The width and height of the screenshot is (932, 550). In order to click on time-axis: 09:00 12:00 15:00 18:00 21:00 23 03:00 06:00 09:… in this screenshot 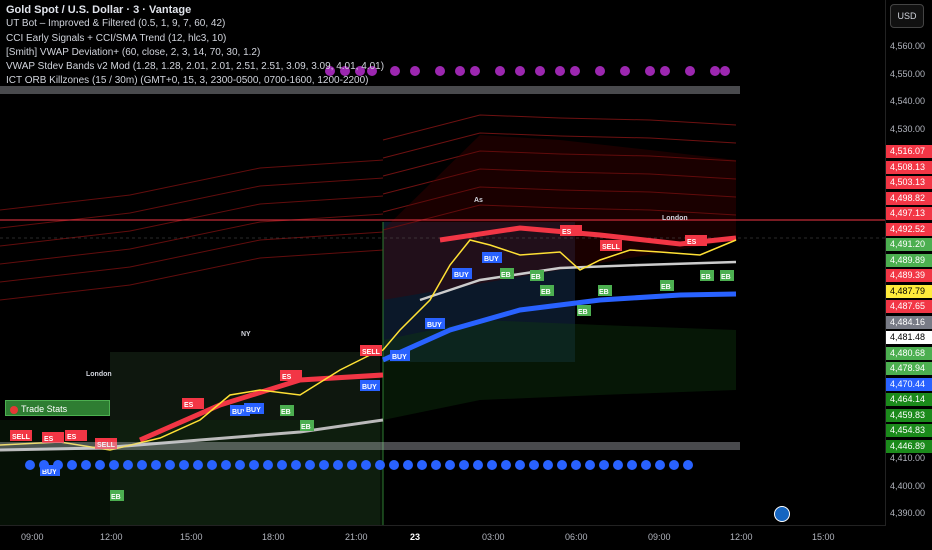, I will do `click(443, 537)`.